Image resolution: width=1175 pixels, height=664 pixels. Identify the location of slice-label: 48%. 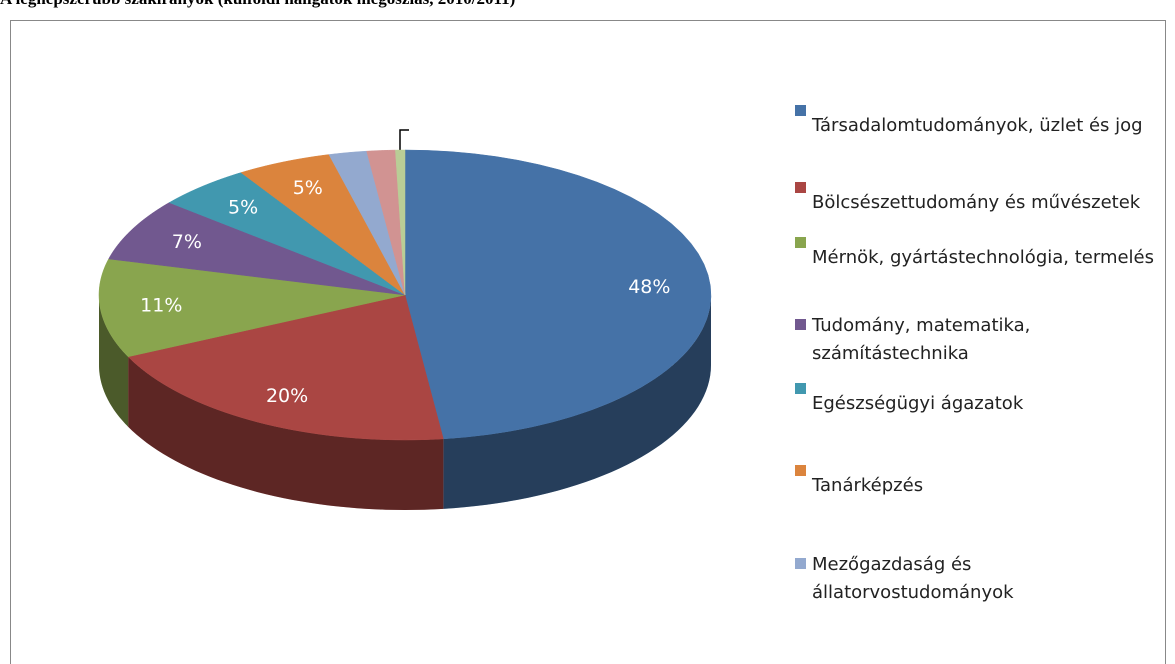
(649, 287).